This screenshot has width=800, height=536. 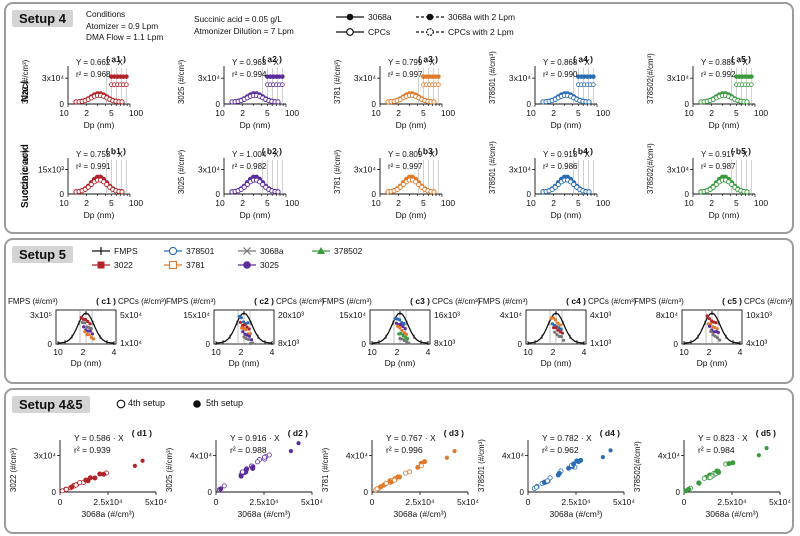 I want to click on b3-yzero-label: 0, so click(x=374, y=194).